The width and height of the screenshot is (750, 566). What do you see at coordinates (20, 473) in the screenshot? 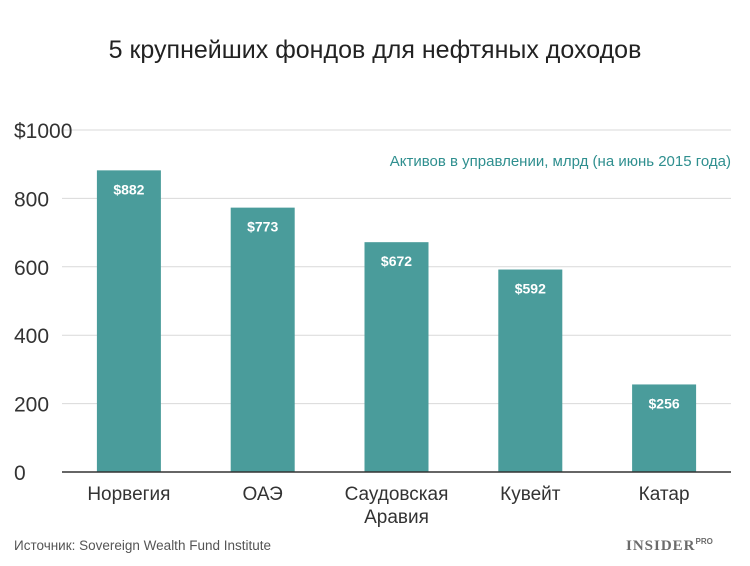
I see `y-tick-label: 0` at bounding box center [20, 473].